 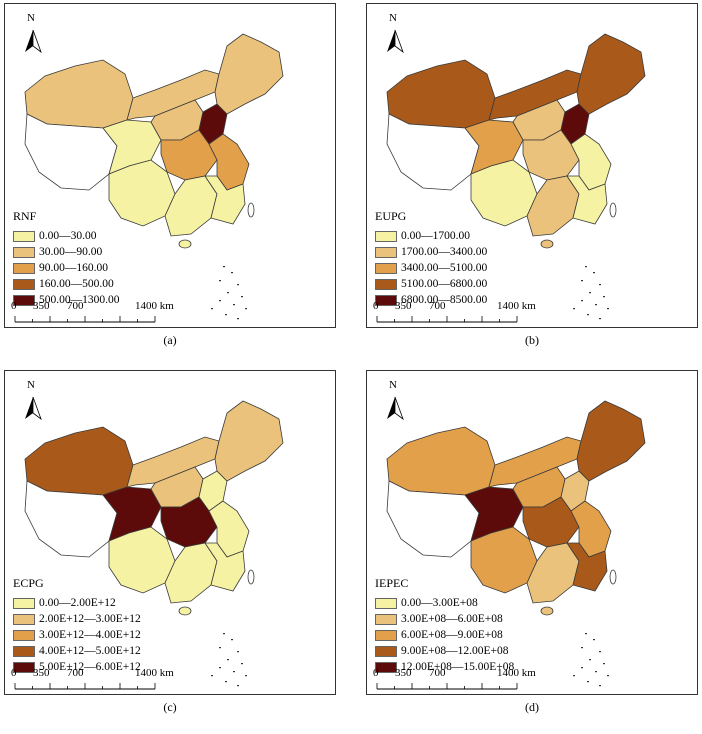 What do you see at coordinates (458, 667) in the screenshot?
I see `legend-label: 12.00E+08—15.00E+08` at bounding box center [458, 667].